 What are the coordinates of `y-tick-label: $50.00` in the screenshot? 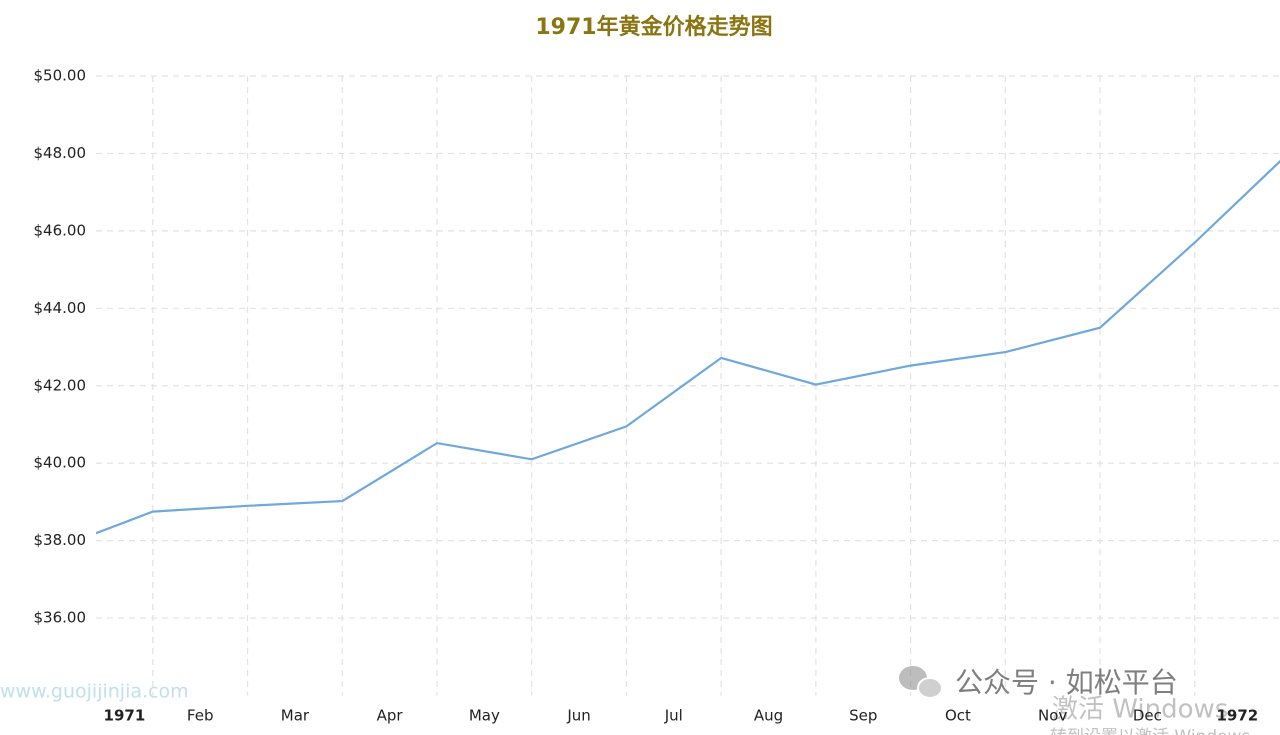 It's located at (60, 76).